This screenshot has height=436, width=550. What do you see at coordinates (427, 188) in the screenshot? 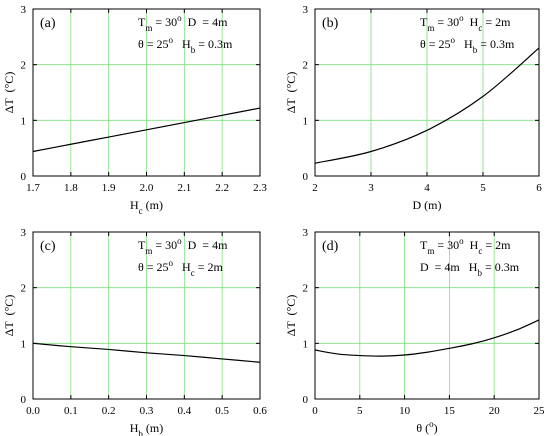
I see `x-tick-label: 4` at bounding box center [427, 188].